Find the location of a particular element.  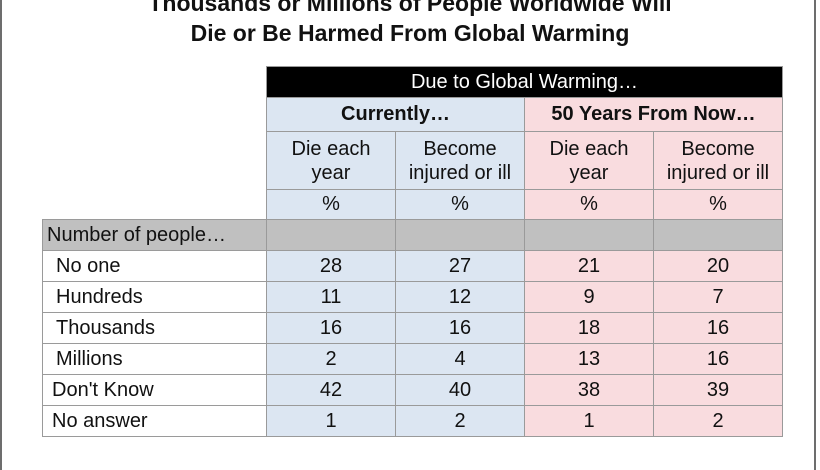

data-cell: 21 is located at coordinates (589, 266).